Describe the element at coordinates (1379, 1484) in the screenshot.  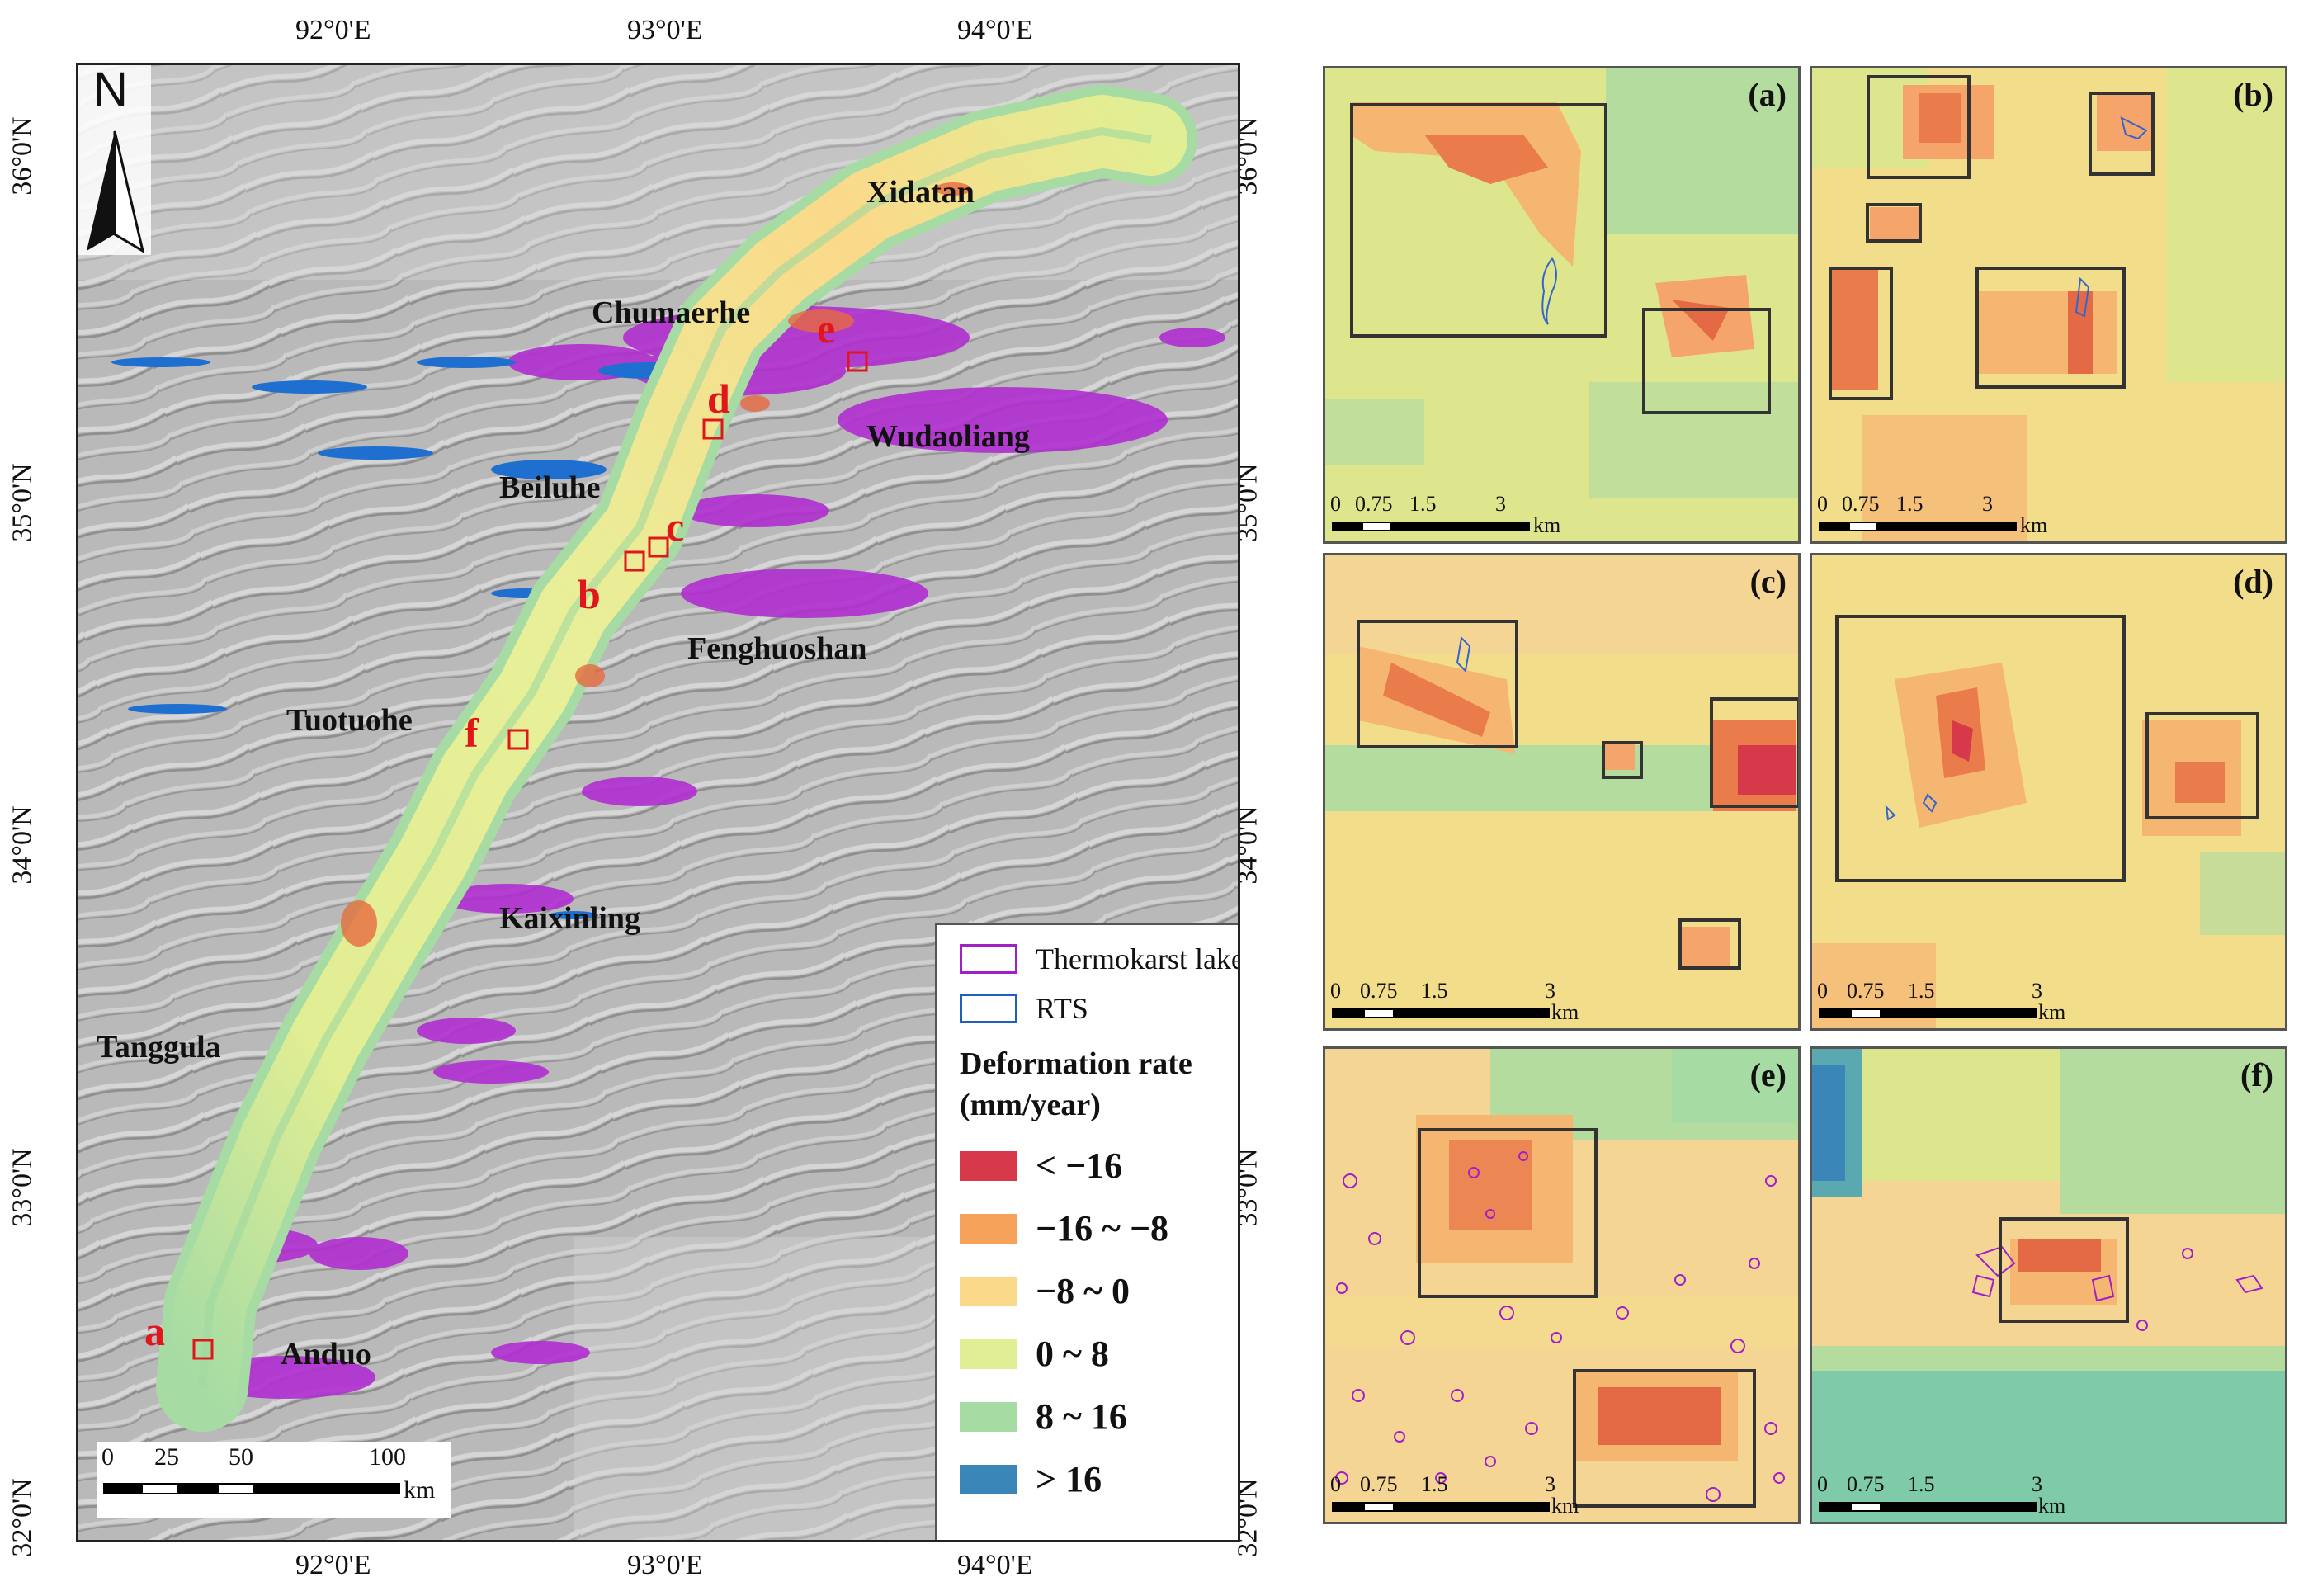
I see `panel-e-tick-1: 0.75` at that location.